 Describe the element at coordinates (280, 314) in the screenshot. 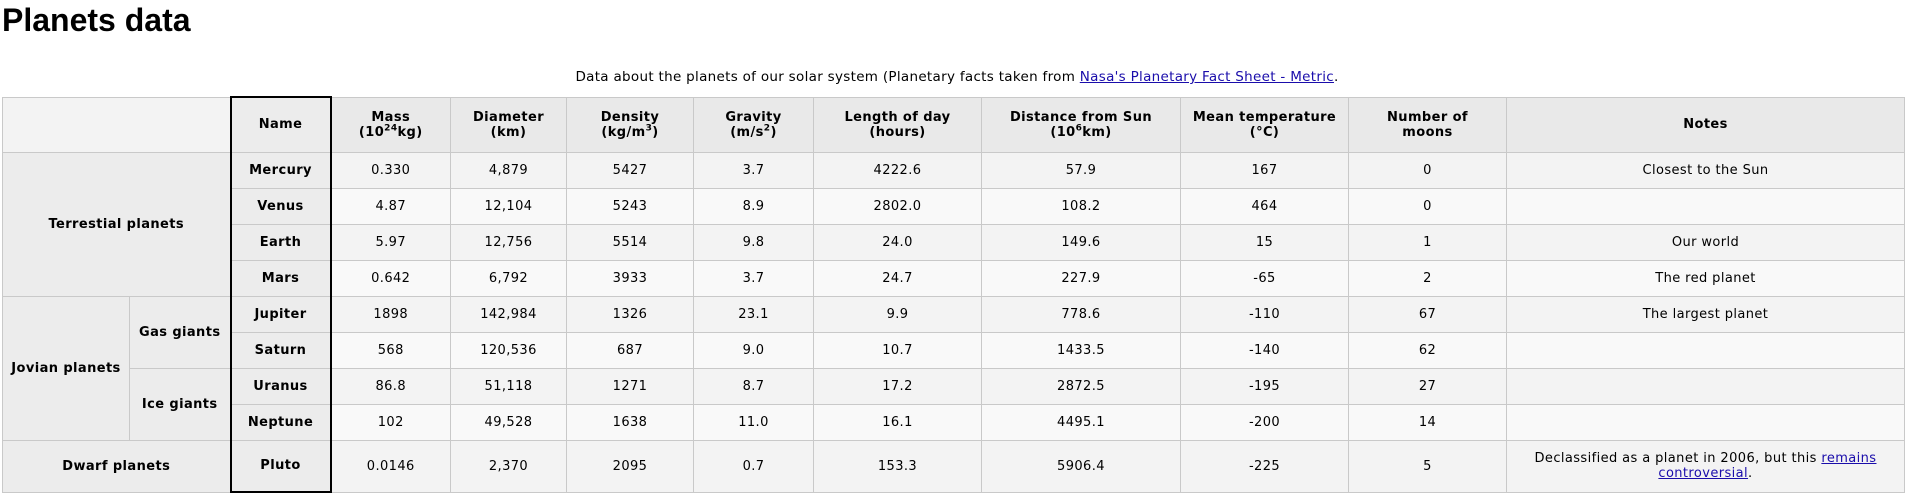

I see `planet-name: Jupiter` at that location.